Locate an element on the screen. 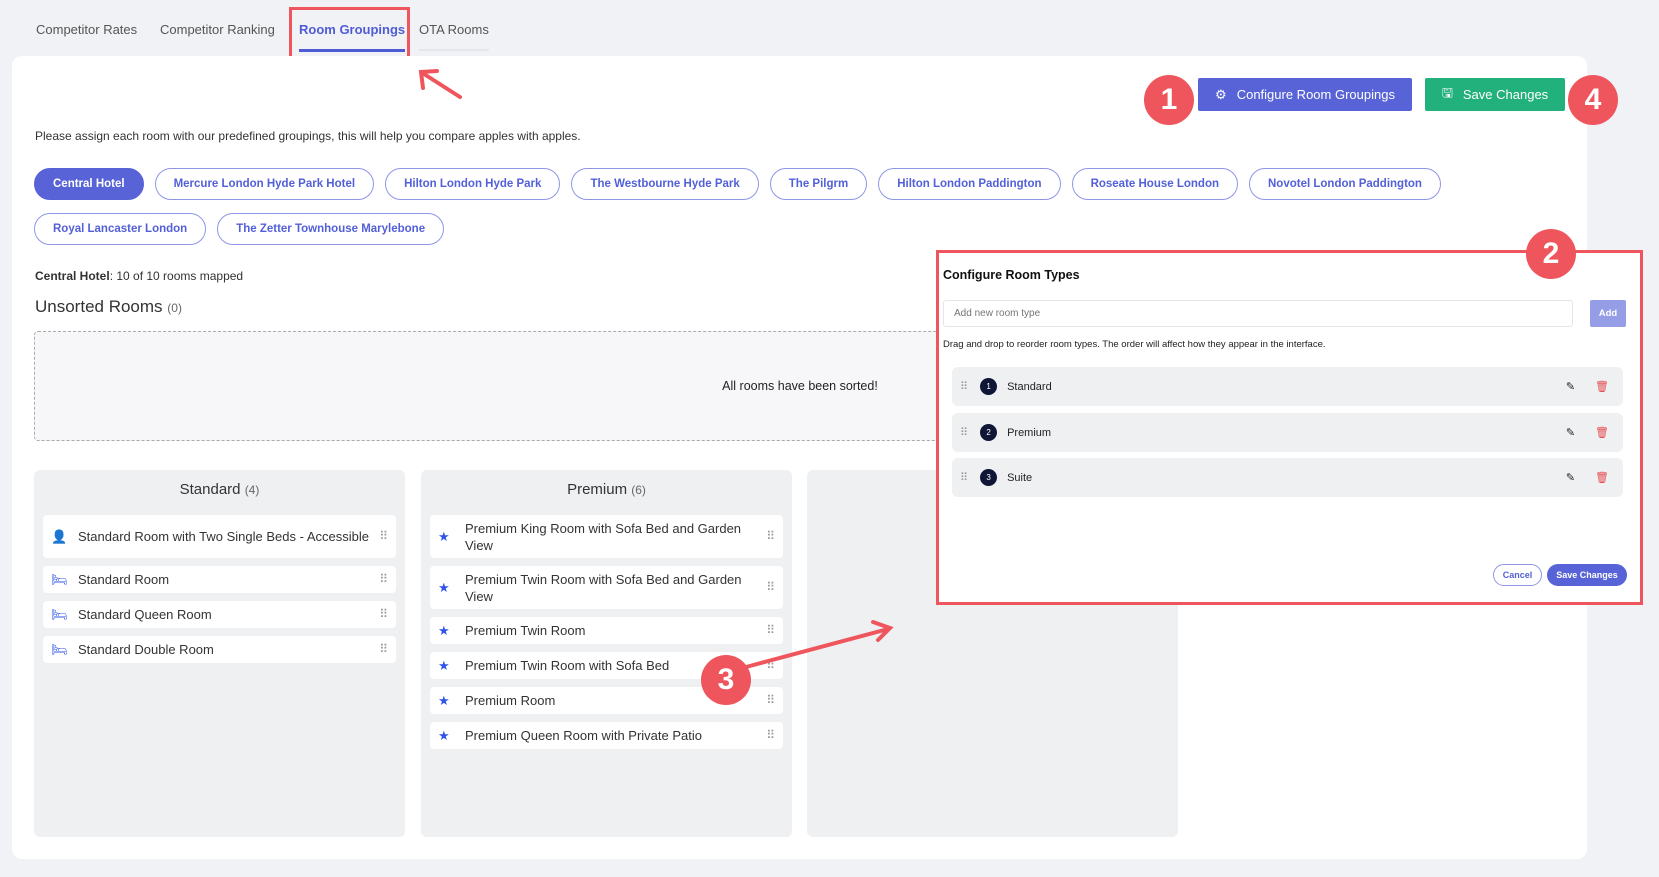 Image resolution: width=1659 pixels, height=877 pixels. hotel-chip: Hilton London Hyde Park is located at coordinates (473, 184).